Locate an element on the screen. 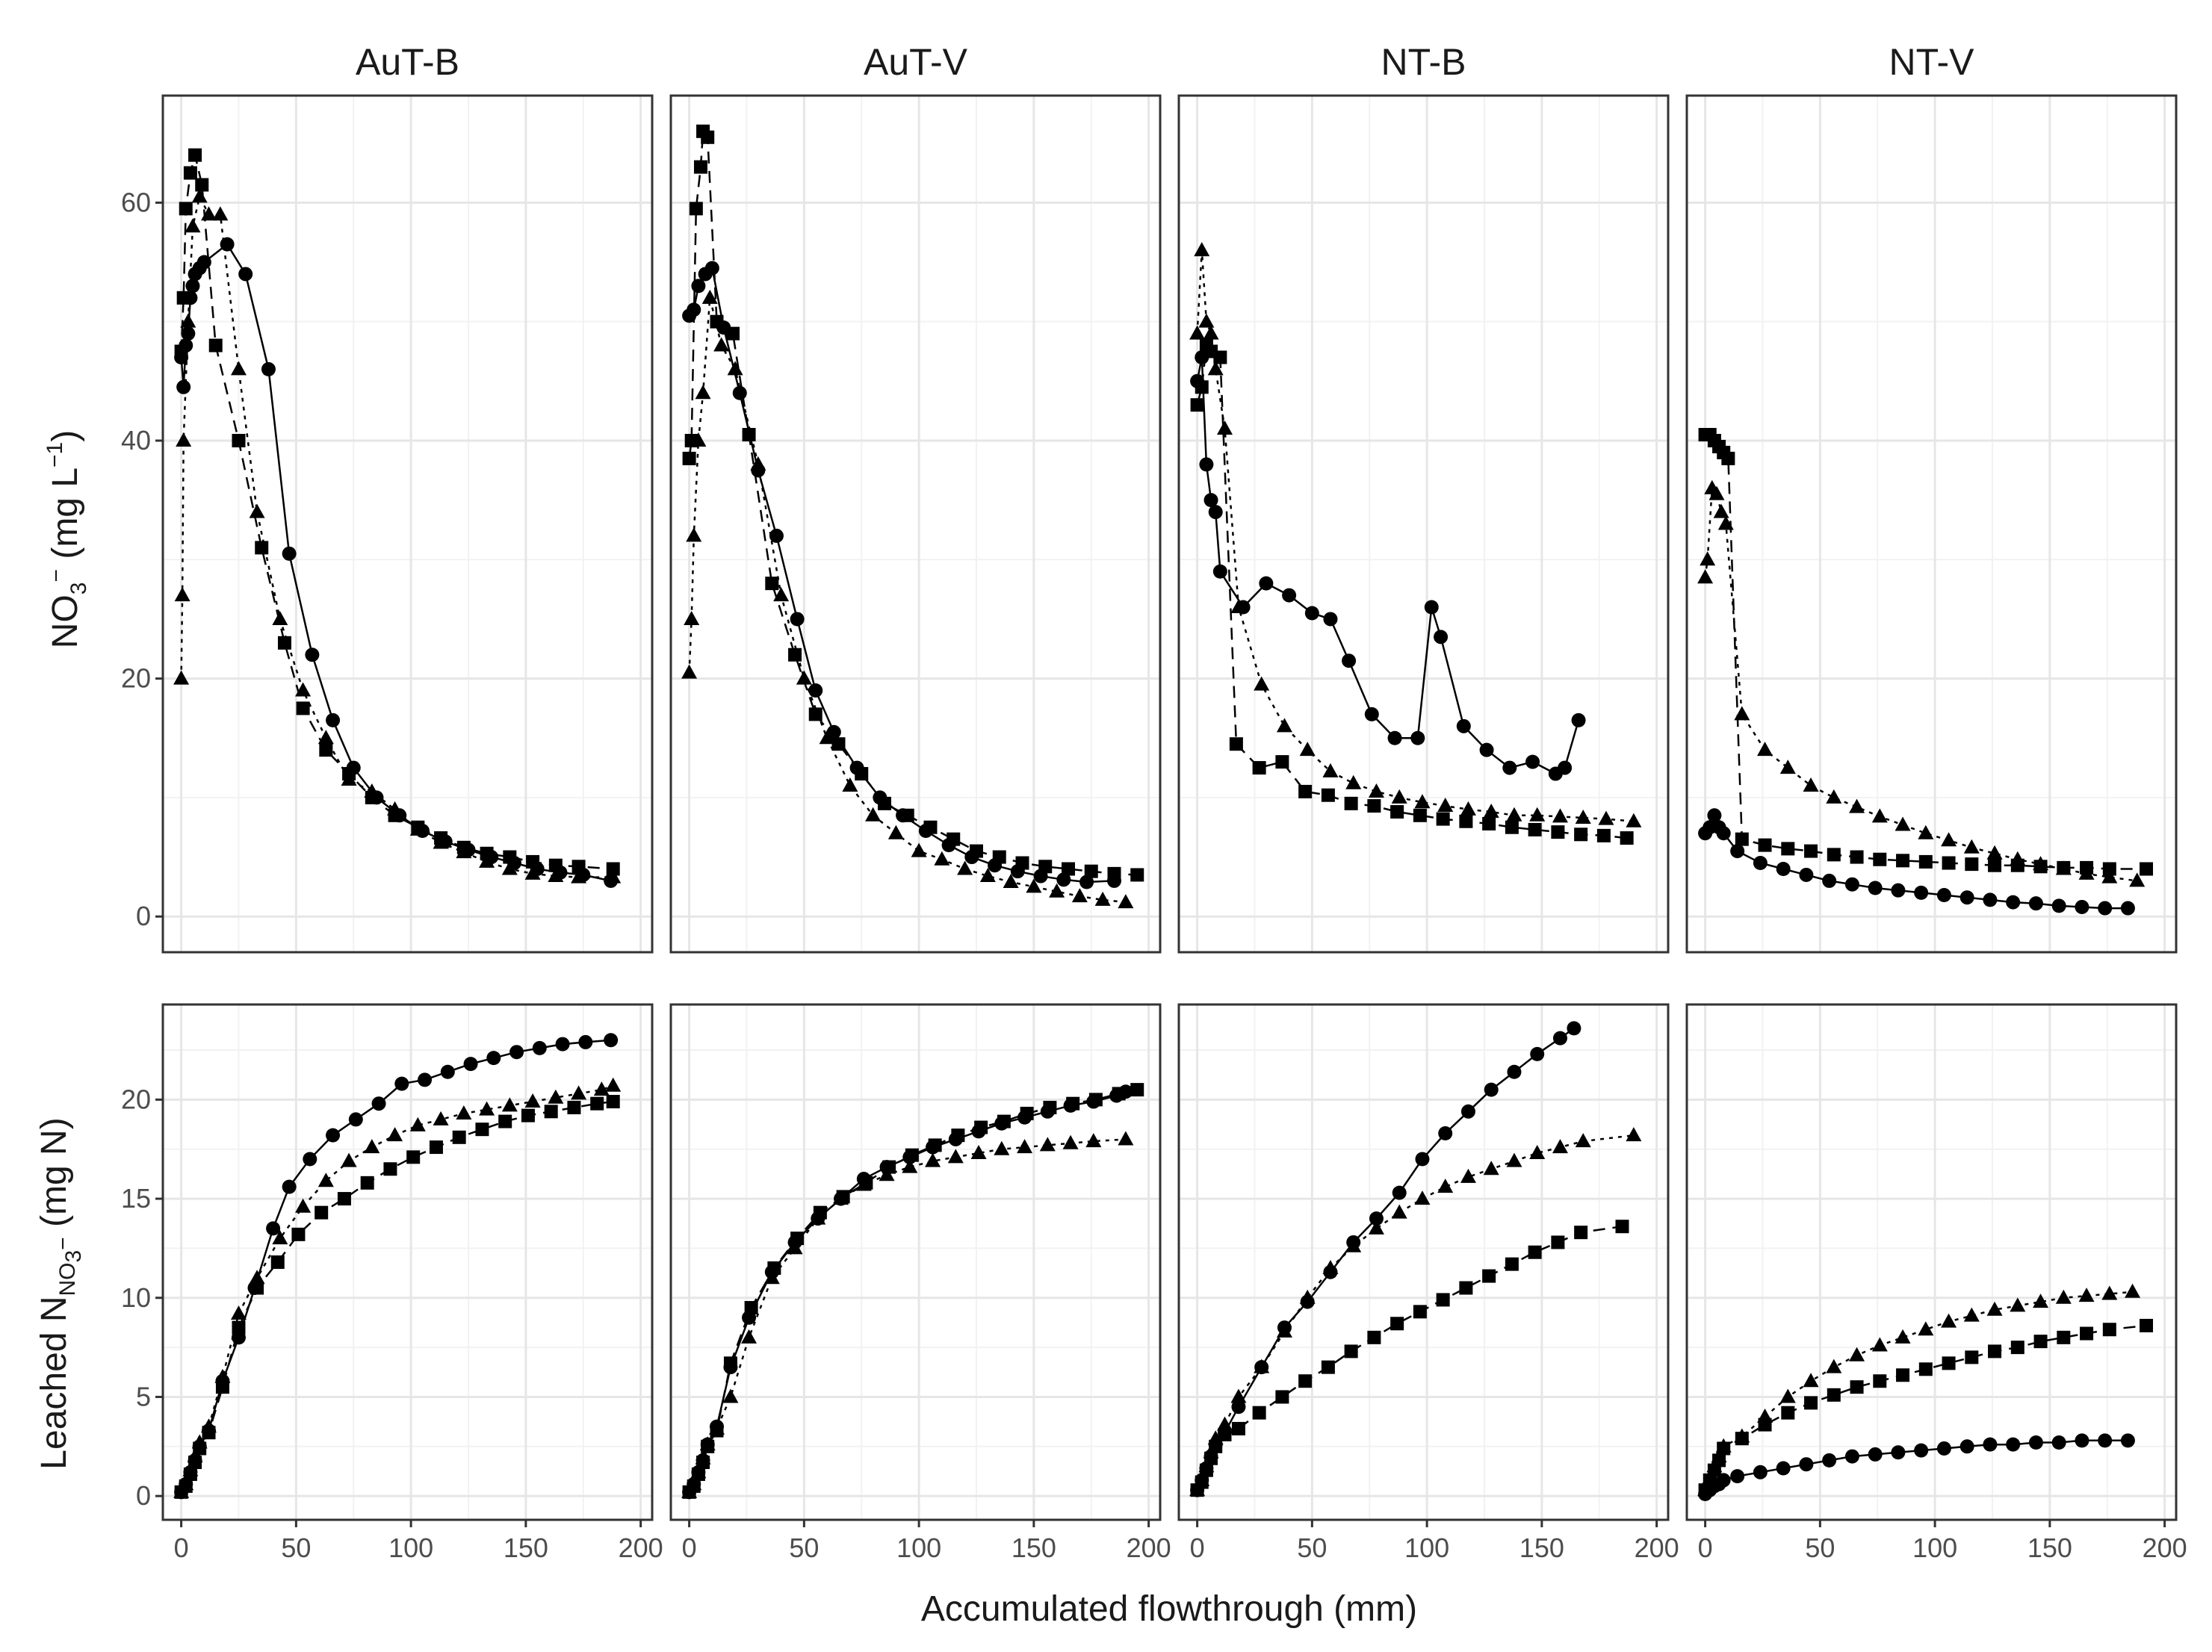  panel-nt-b-row1 is located at coordinates (1423, 524).